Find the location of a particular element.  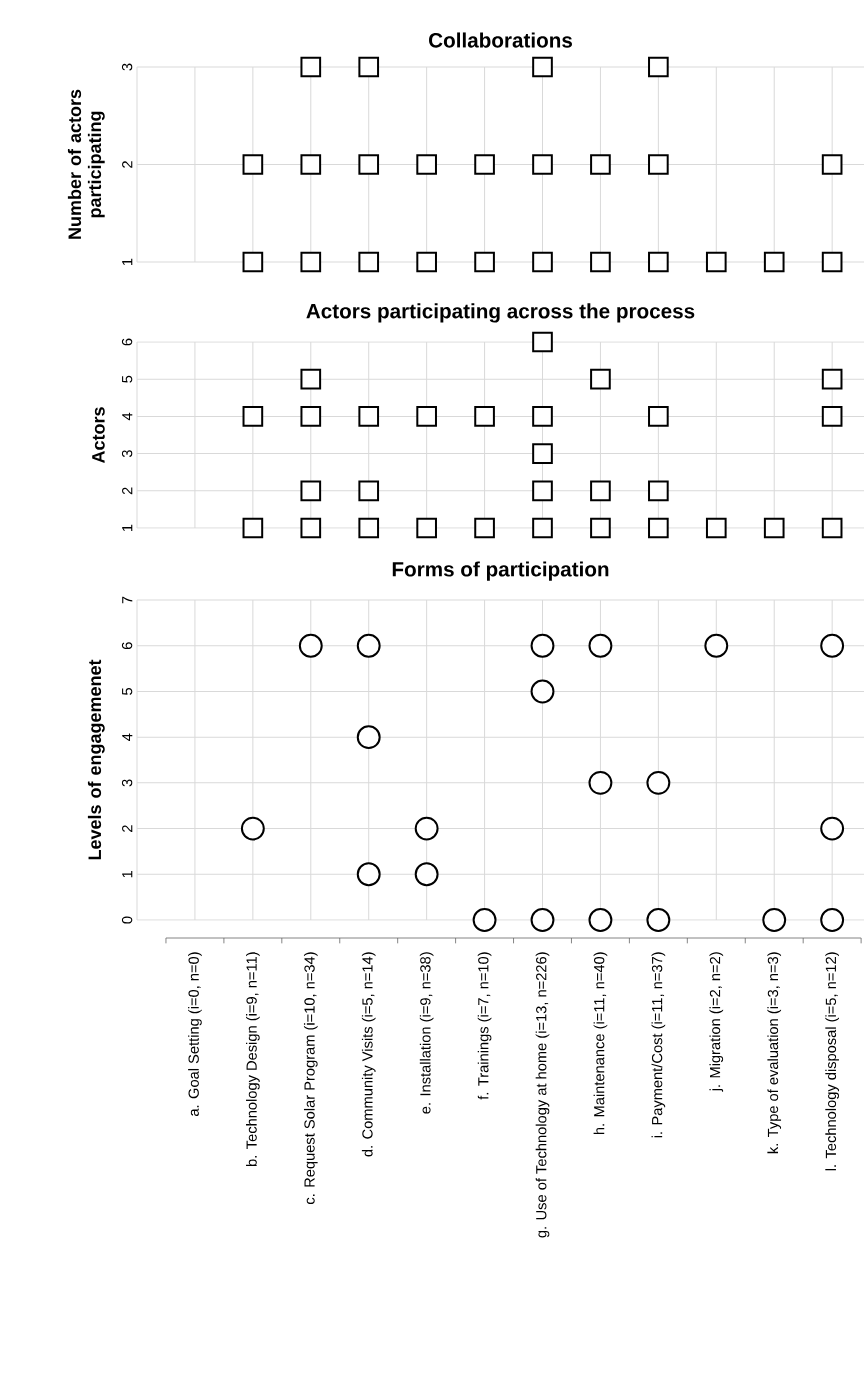

y-axis-title: Levels of engagemenet is located at coordinates (96, 759).